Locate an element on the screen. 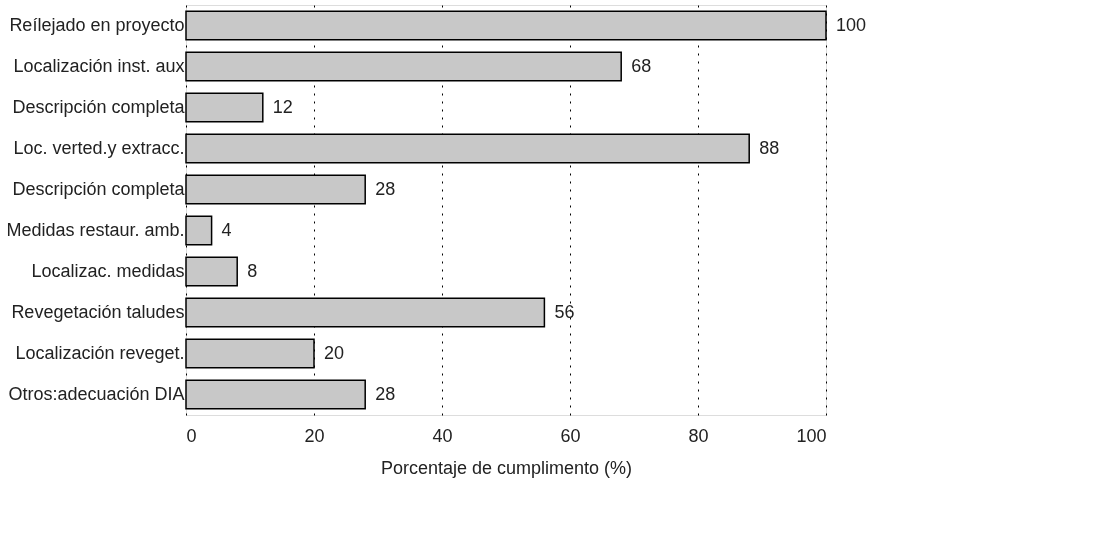 This screenshot has height=556, width=1098. y-tick-label: Revegetación taludes is located at coordinates (98, 311).